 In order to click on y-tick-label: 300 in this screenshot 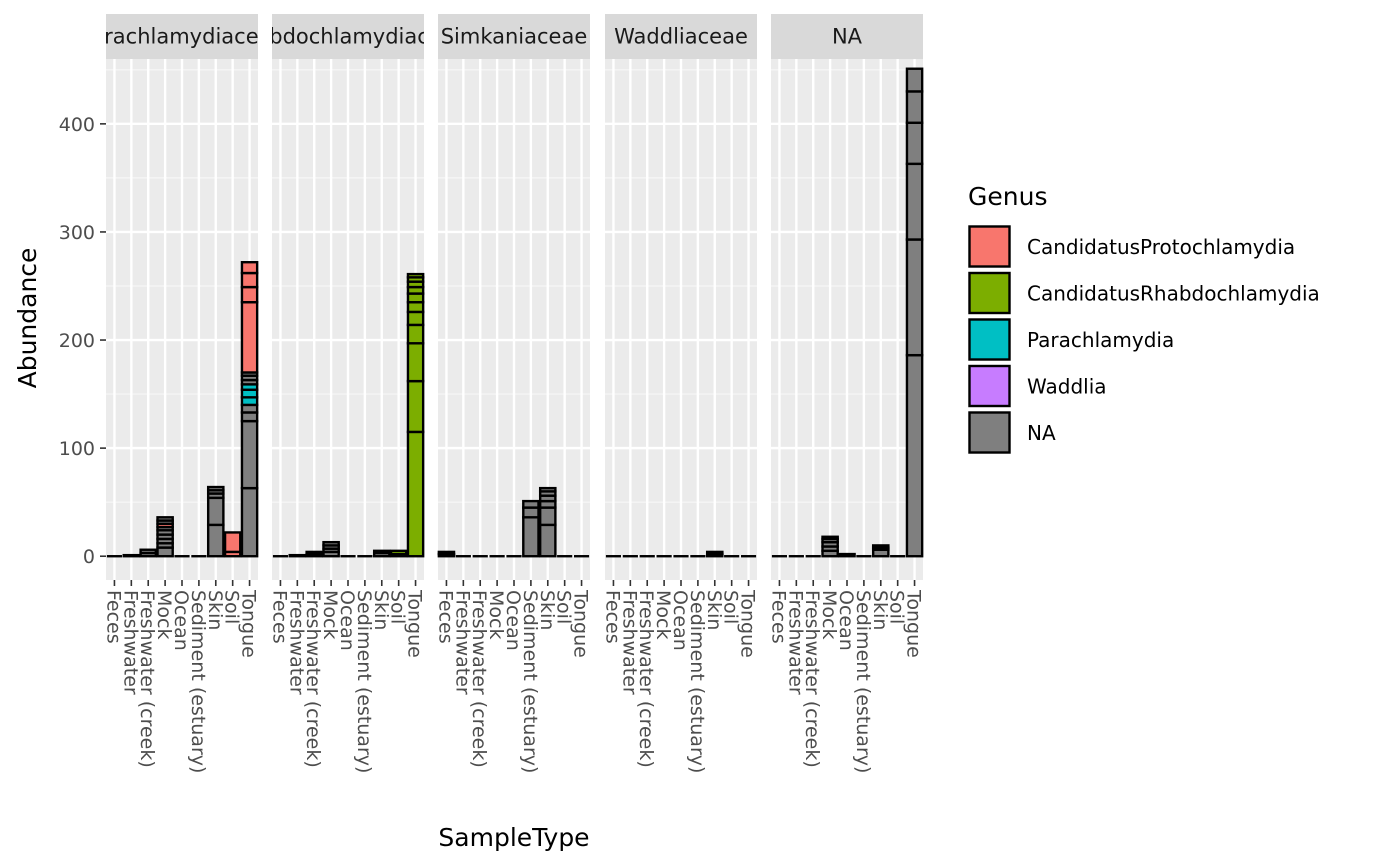, I will do `click(77, 233)`.